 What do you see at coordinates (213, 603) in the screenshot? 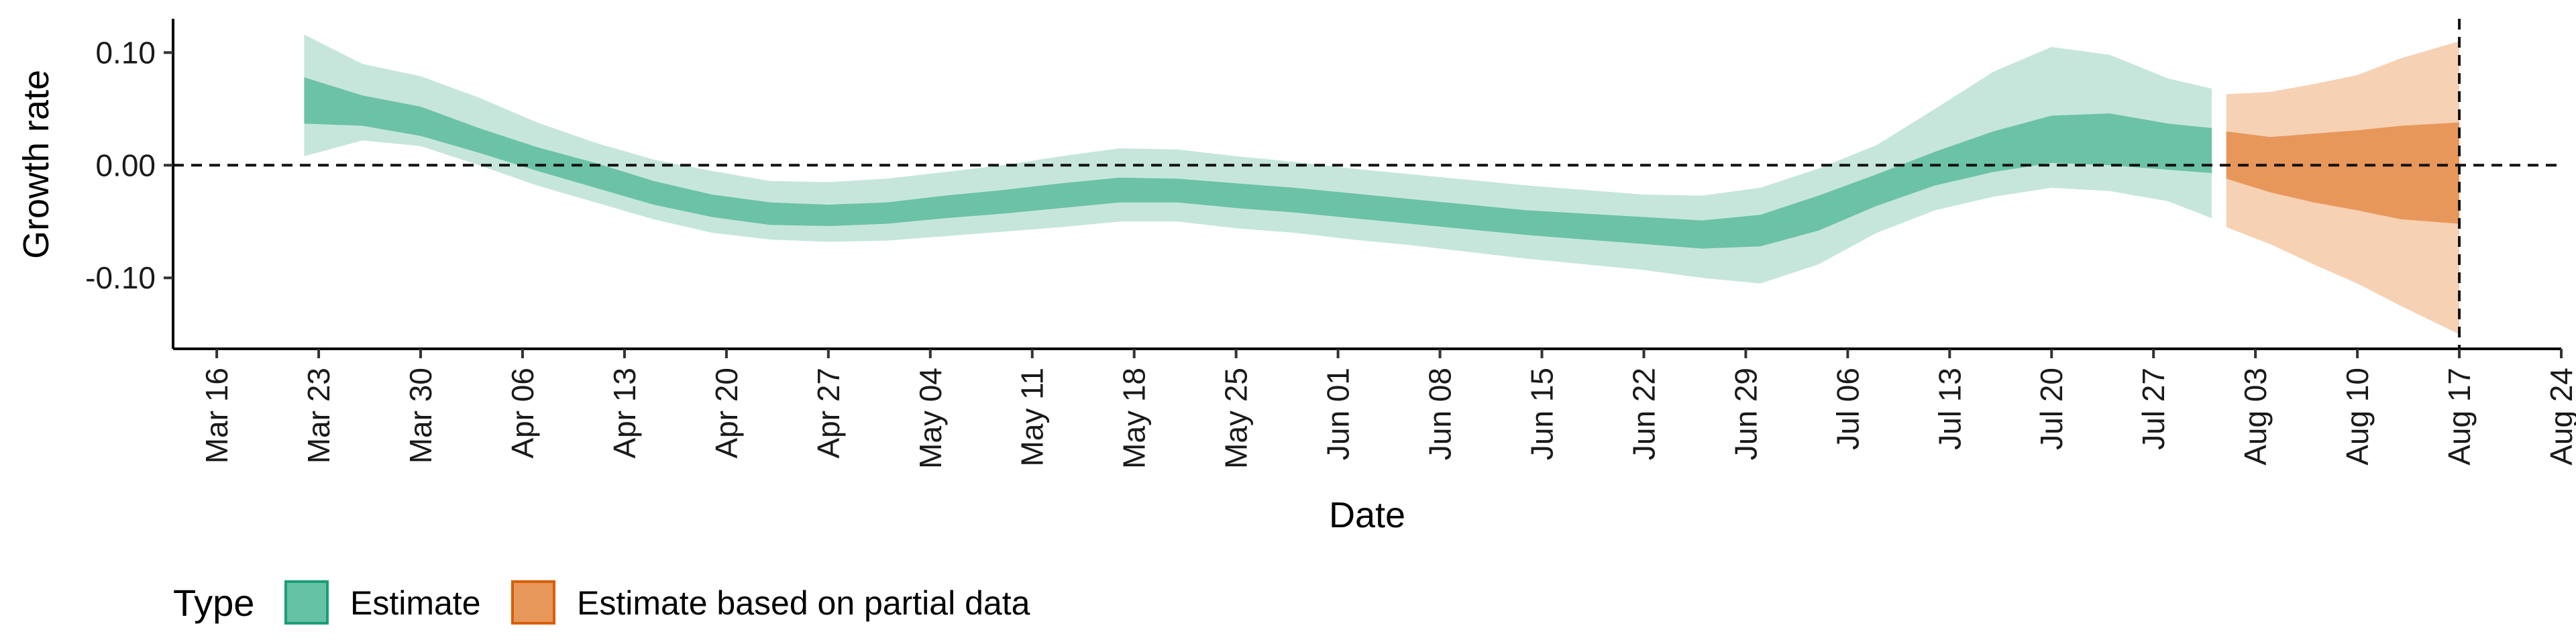
I see `legend-title: Type` at bounding box center [213, 603].